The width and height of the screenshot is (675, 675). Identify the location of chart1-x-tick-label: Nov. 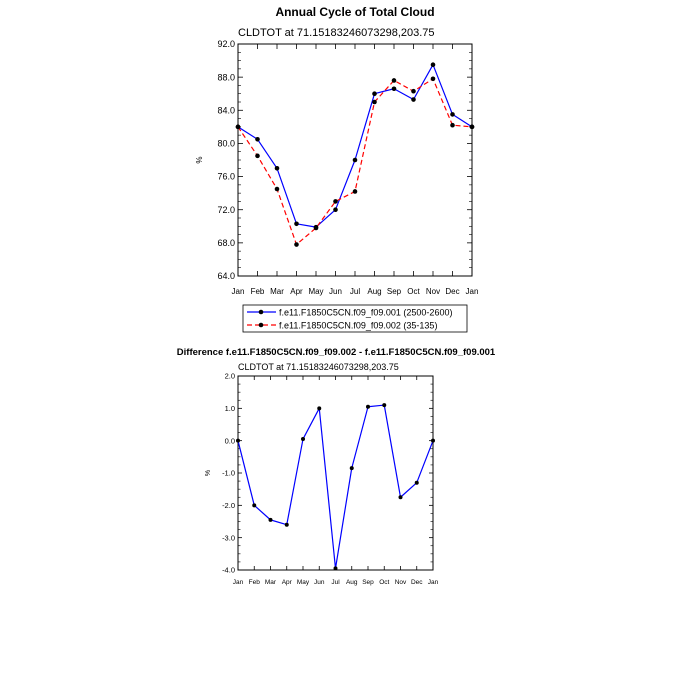
(433, 291).